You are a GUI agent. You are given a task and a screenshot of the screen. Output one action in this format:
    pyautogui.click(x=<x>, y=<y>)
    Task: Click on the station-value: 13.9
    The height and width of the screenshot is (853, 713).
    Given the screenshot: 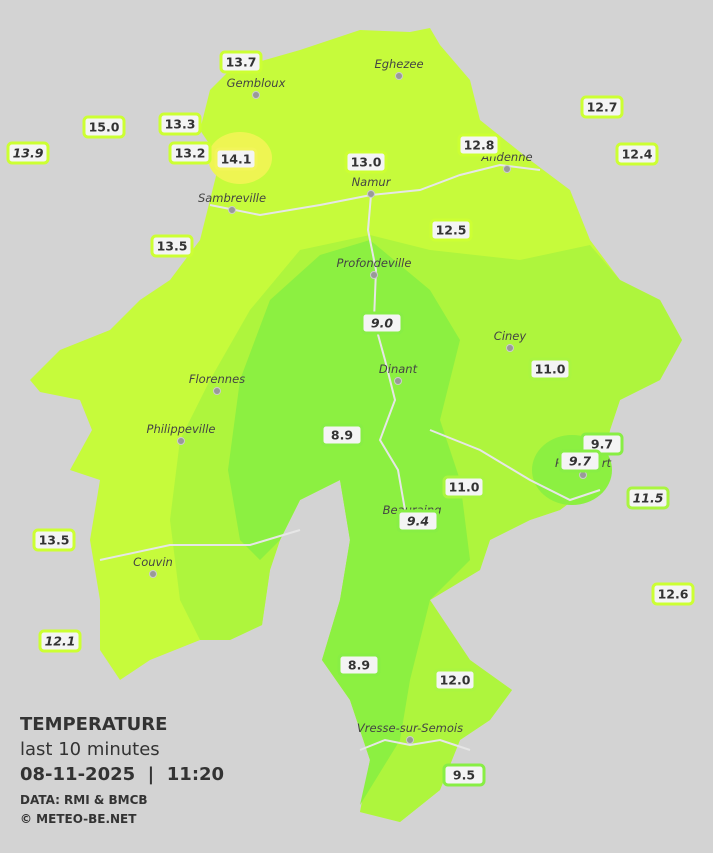 What is the action you would take?
    pyautogui.click(x=28, y=153)
    